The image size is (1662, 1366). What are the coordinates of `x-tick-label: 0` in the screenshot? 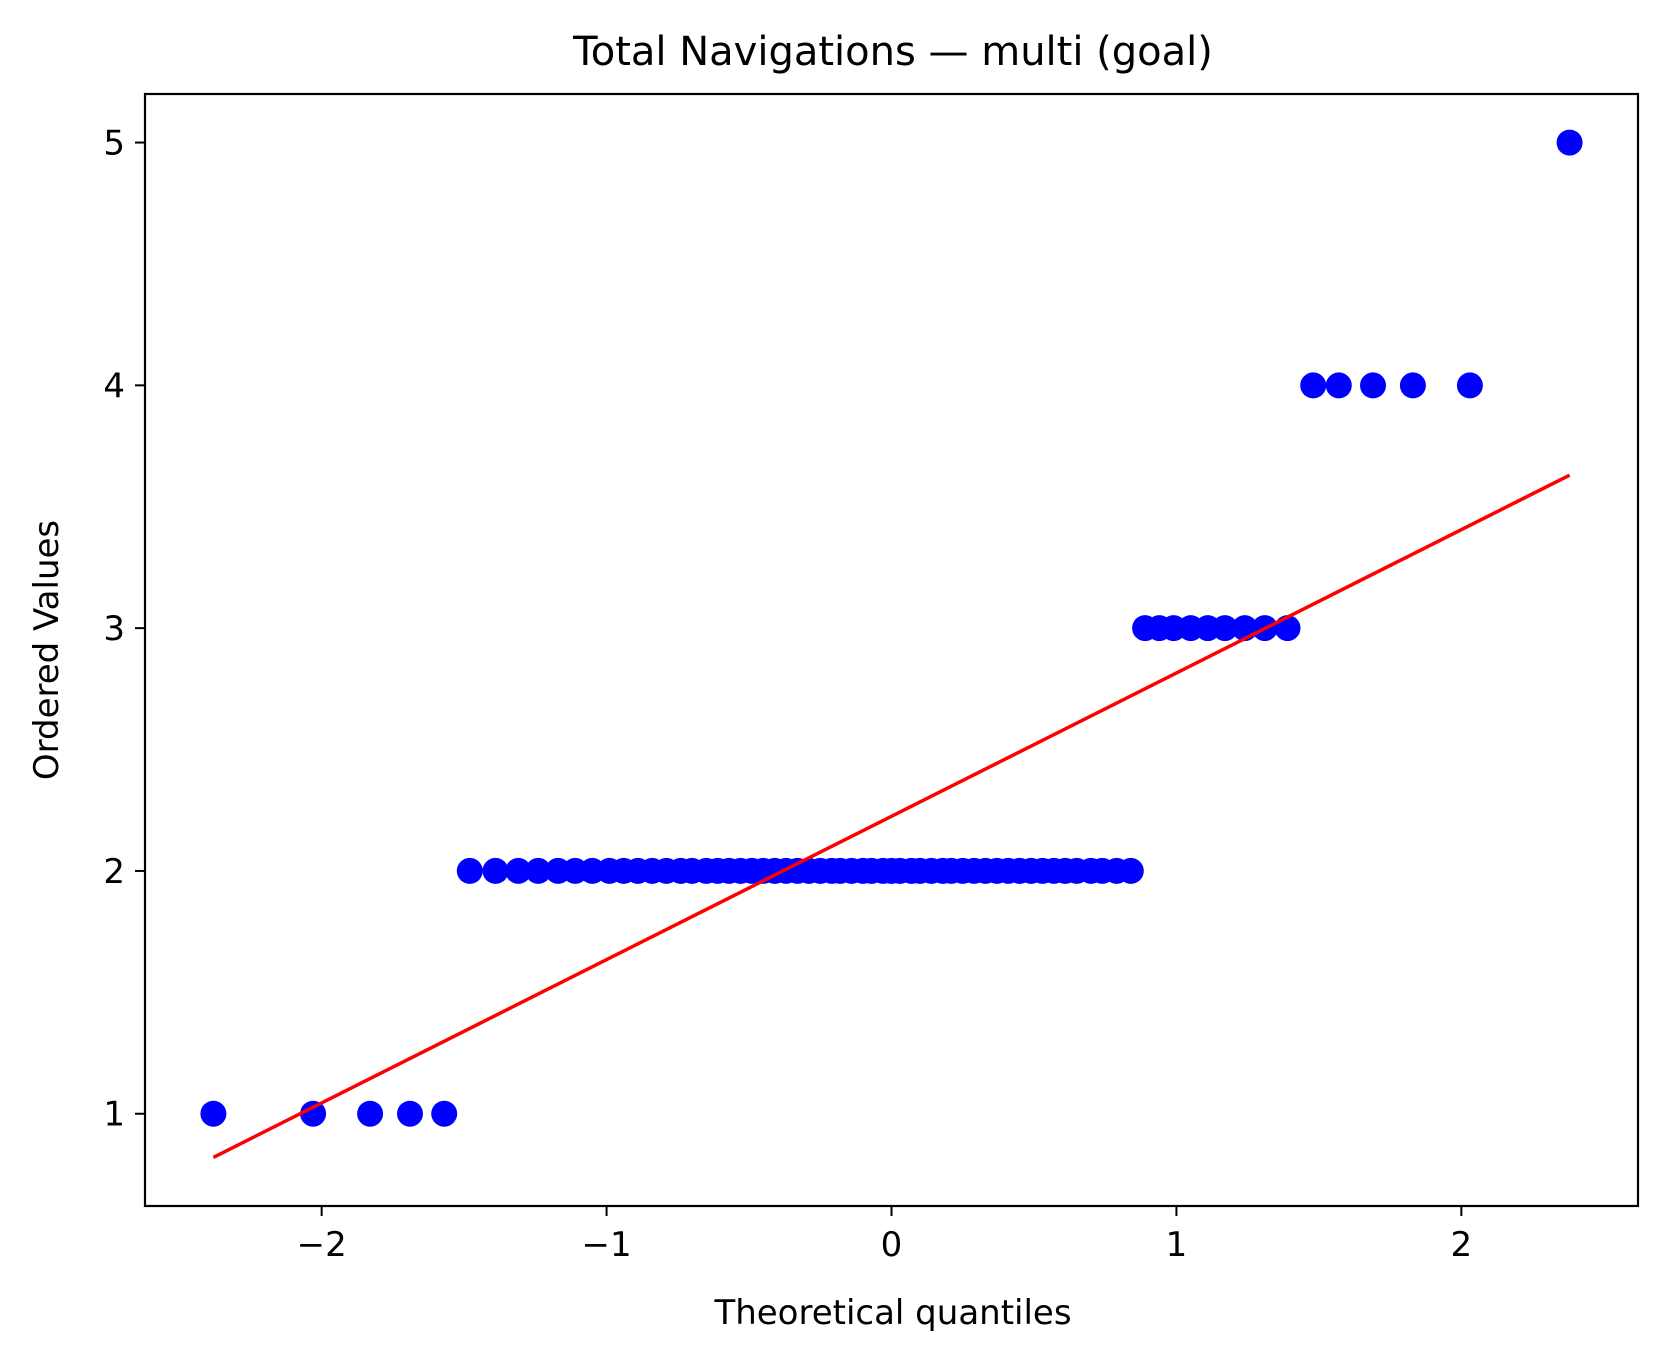 It's located at (892, 1245).